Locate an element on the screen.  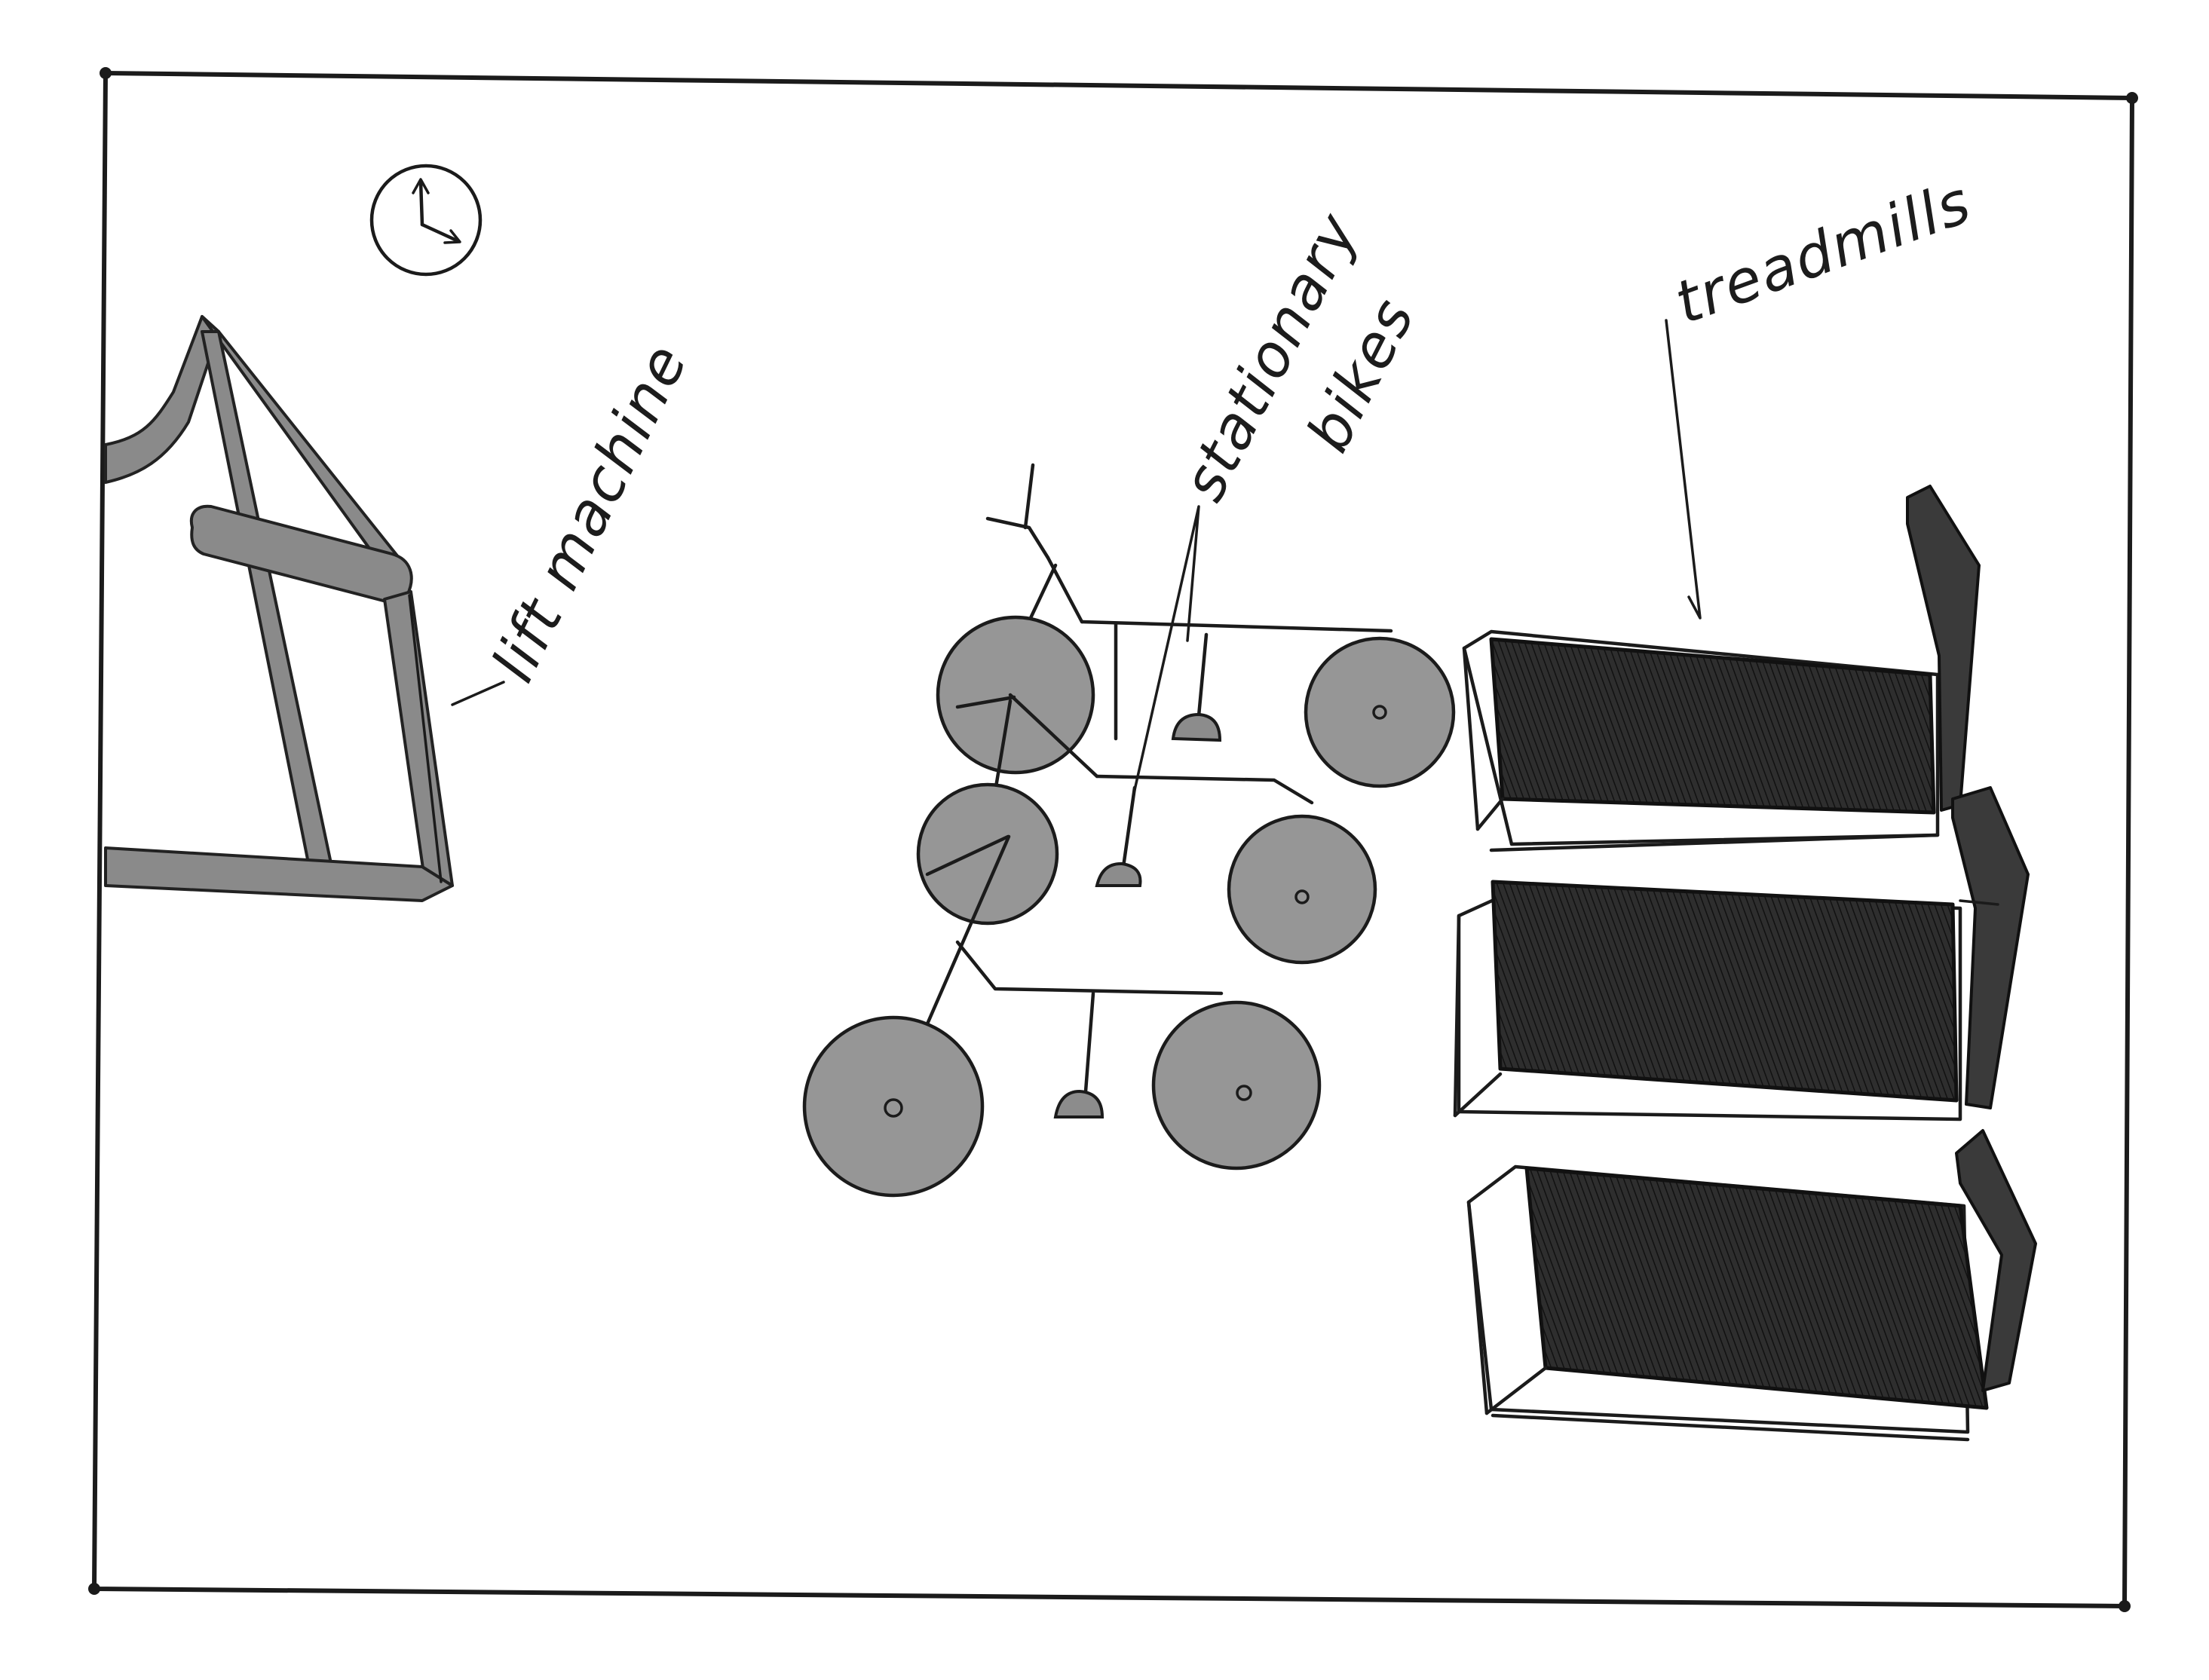
stationary-bikes-leader is located at coordinates (1167, 648).